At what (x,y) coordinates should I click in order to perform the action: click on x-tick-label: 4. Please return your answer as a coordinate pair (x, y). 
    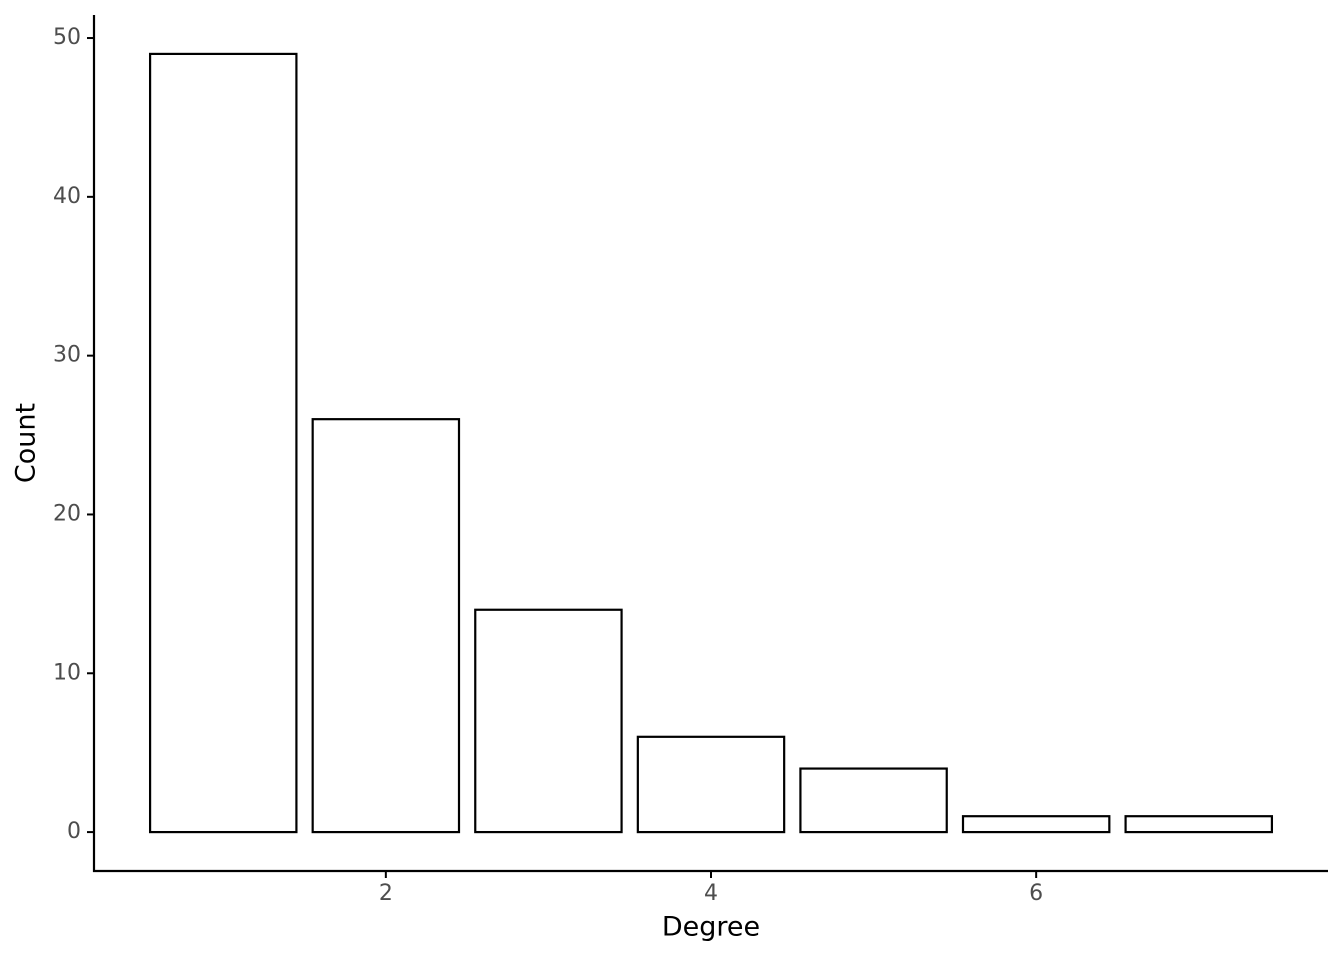
    Looking at the image, I should click on (711, 893).